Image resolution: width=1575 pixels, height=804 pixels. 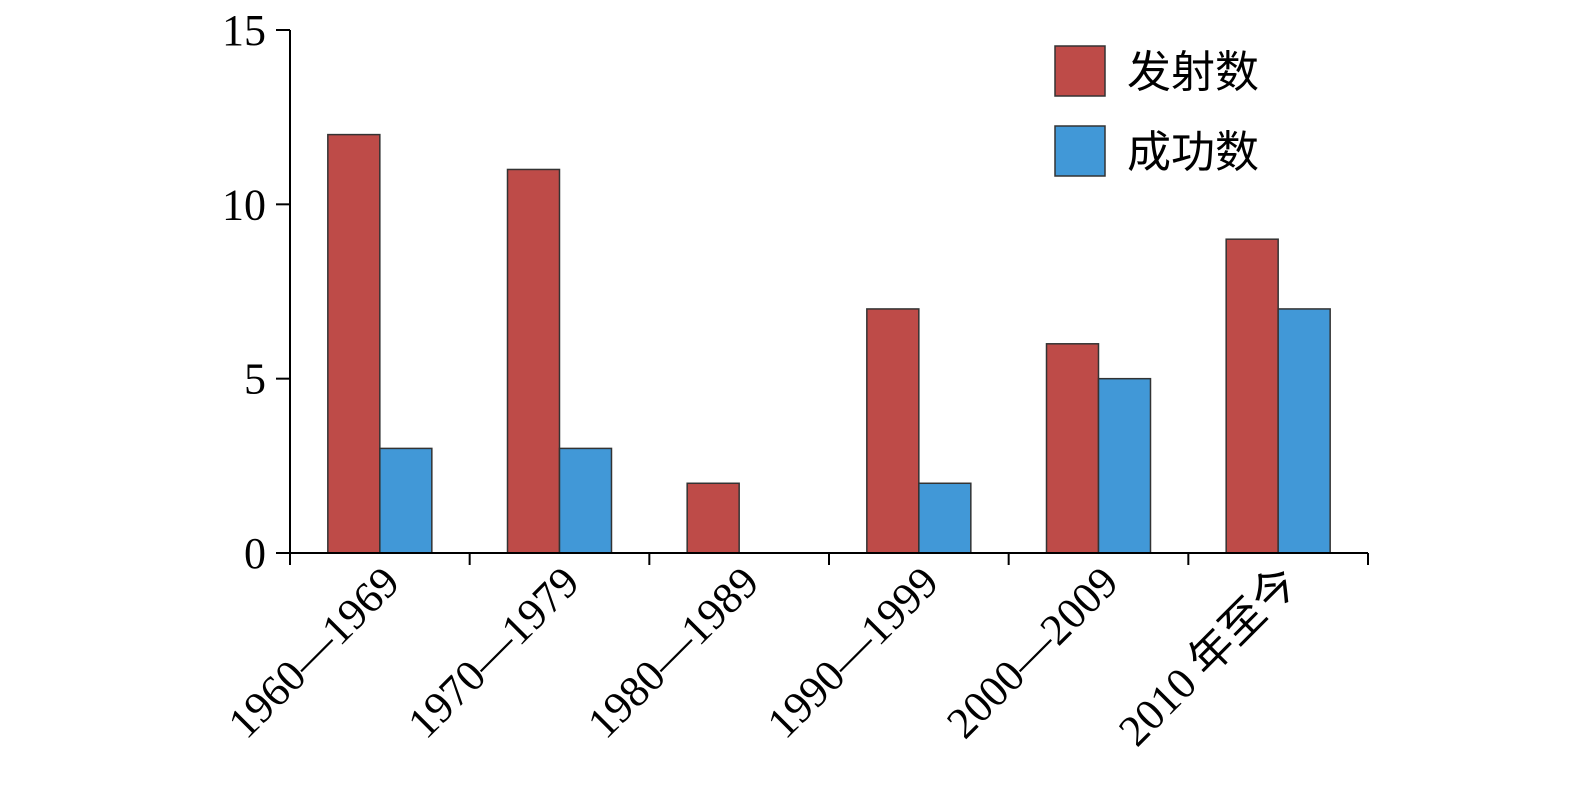 I want to click on x-tick-label: 1980—1989, so click(x=673, y=652).